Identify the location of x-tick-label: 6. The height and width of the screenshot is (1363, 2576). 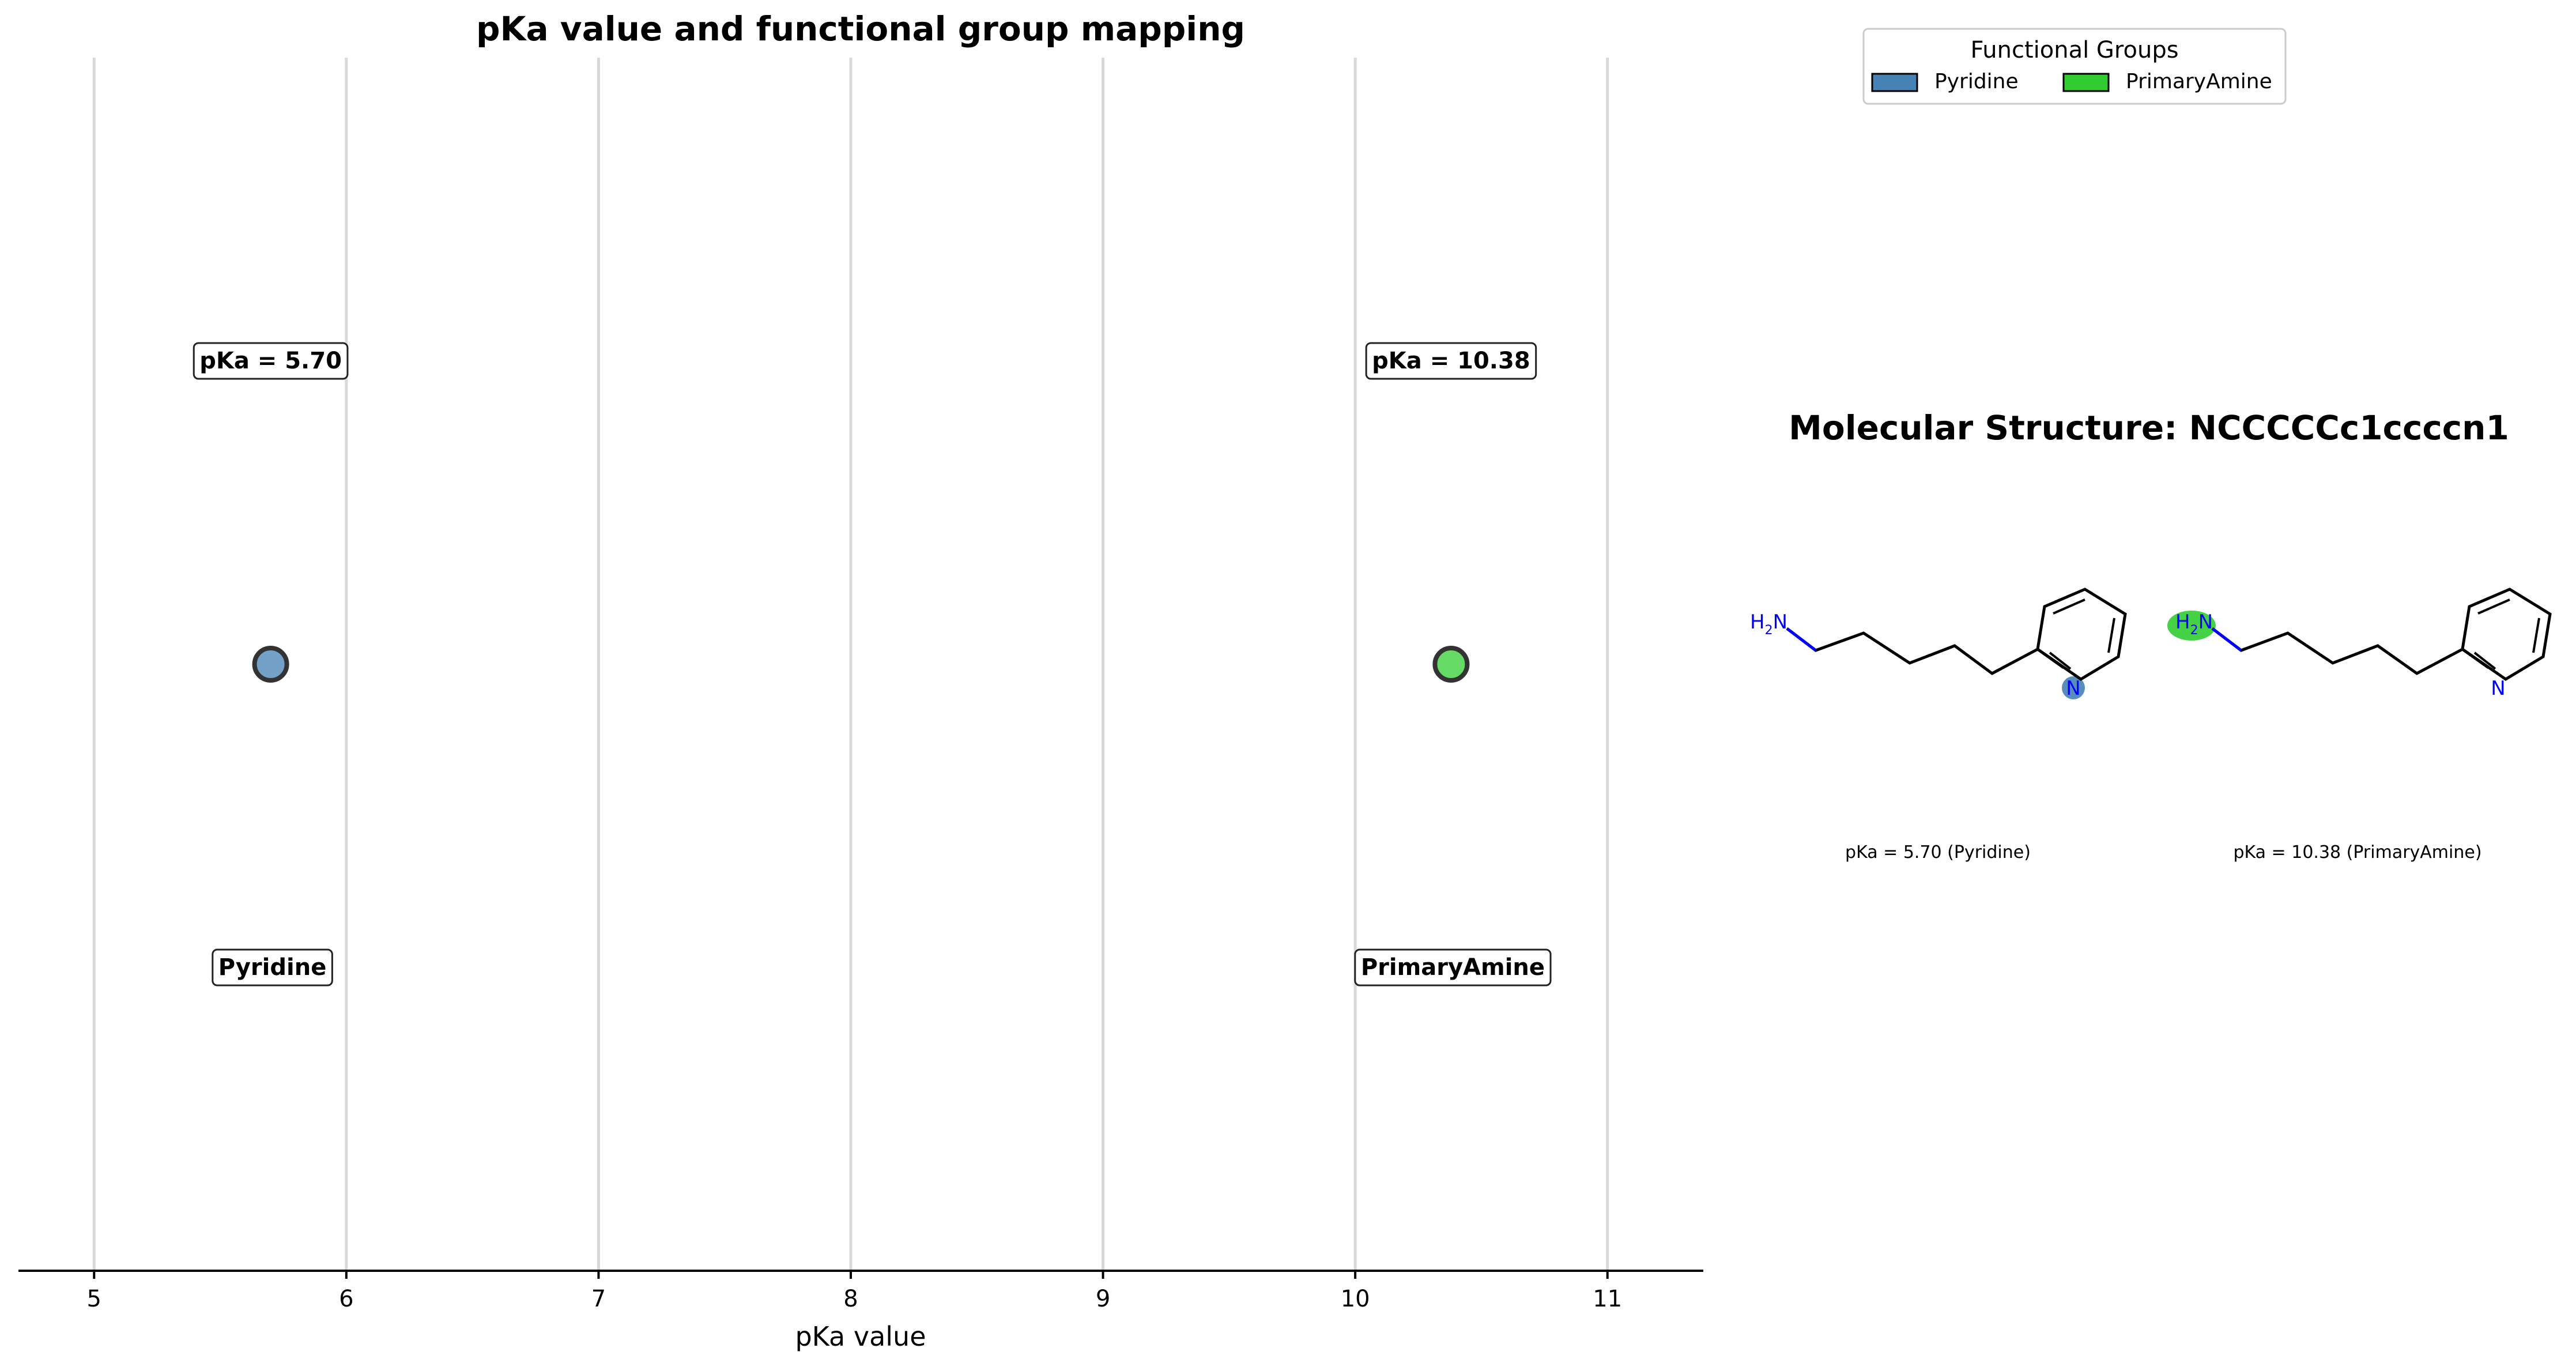
(346, 1299).